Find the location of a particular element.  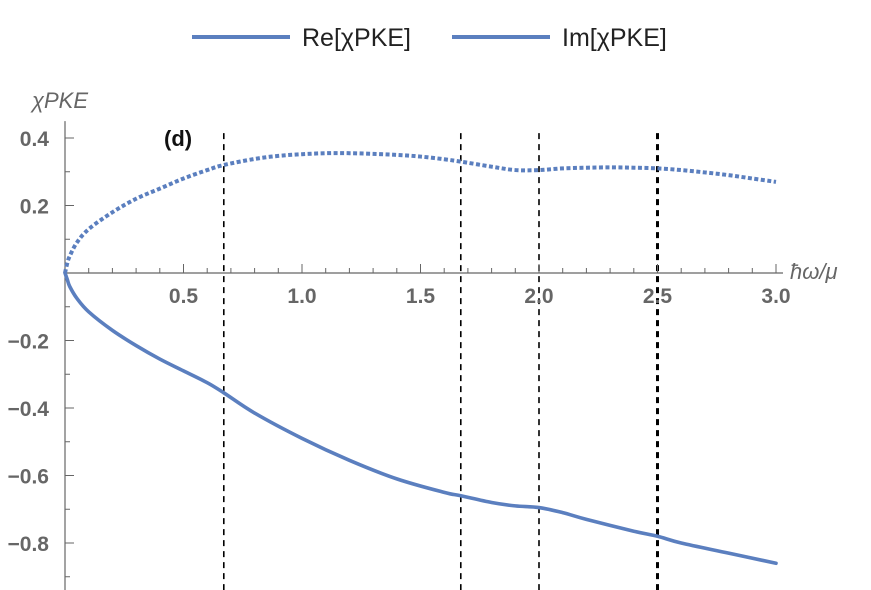

x-tick-label: 1.5 is located at coordinates (421, 296).